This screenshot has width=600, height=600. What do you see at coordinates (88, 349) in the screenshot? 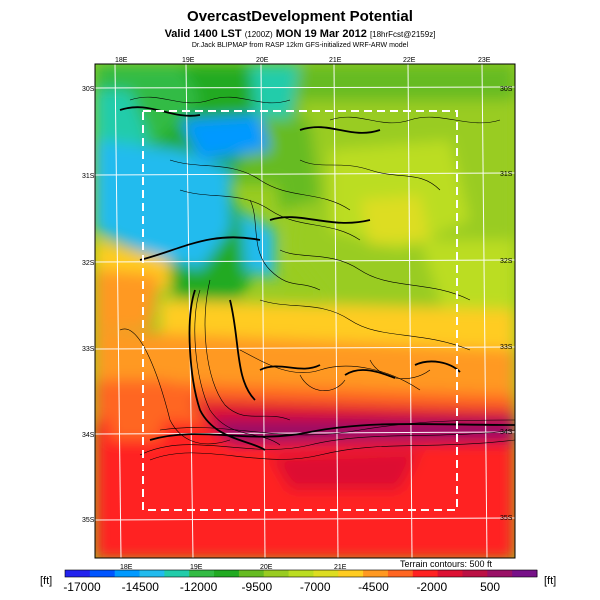
I see `lat-left-3: 33S` at bounding box center [88, 349].